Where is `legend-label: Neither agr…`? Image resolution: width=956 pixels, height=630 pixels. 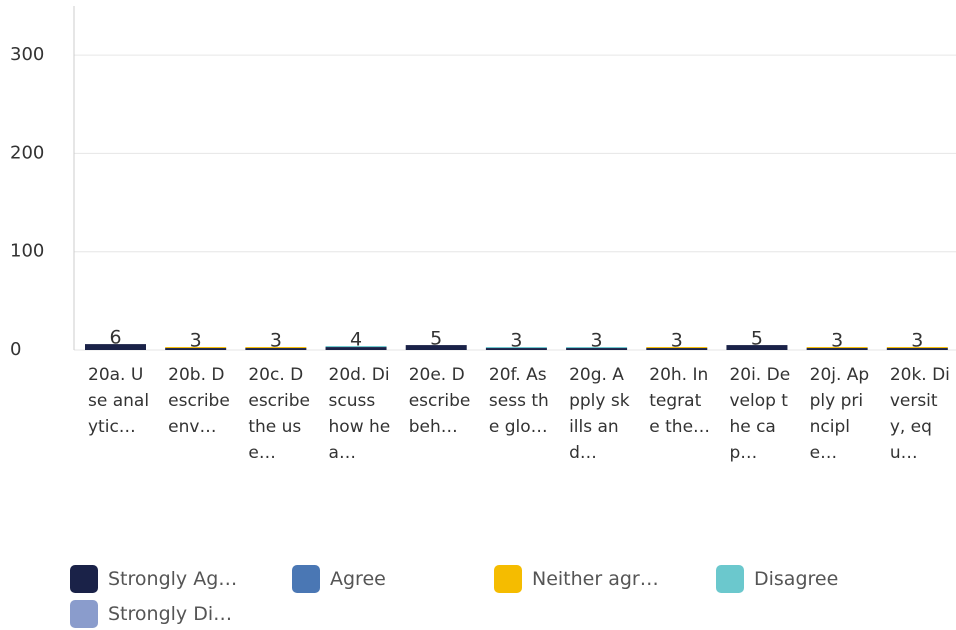
legend-label: Neither agr… is located at coordinates (595, 579).